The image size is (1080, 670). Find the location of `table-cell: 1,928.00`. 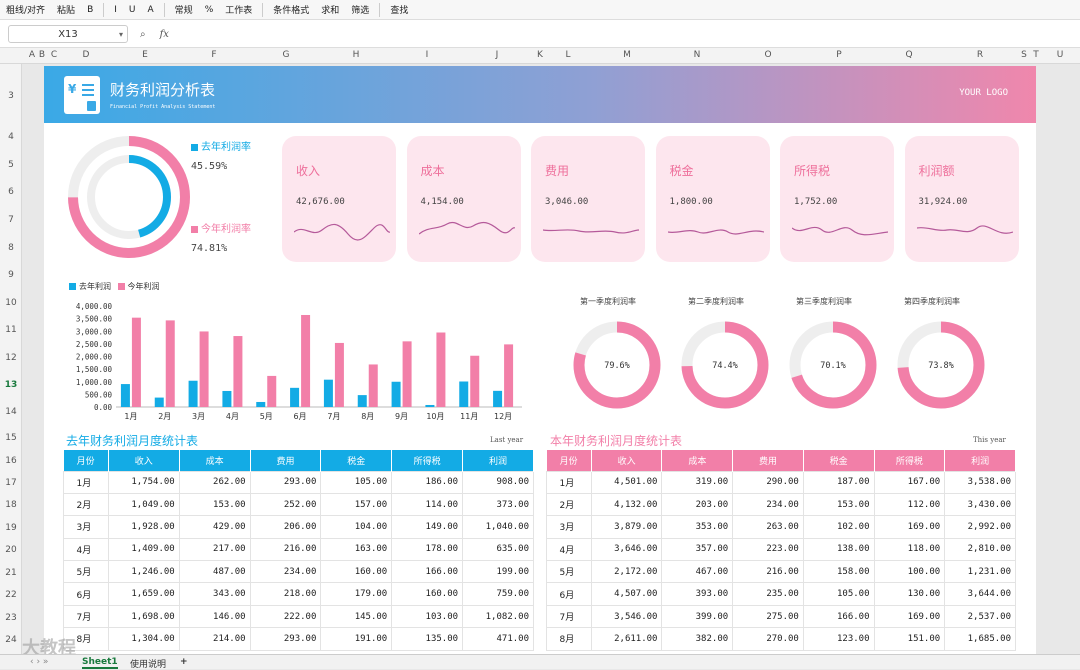

table-cell: 1,928.00 is located at coordinates (143, 527).